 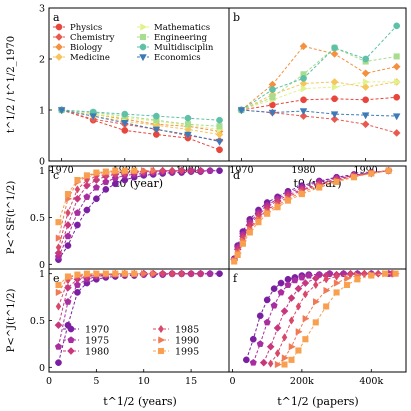 What do you see at coordinates (187, 330) in the screenshot?
I see `legend-label: 1985` at bounding box center [187, 330].